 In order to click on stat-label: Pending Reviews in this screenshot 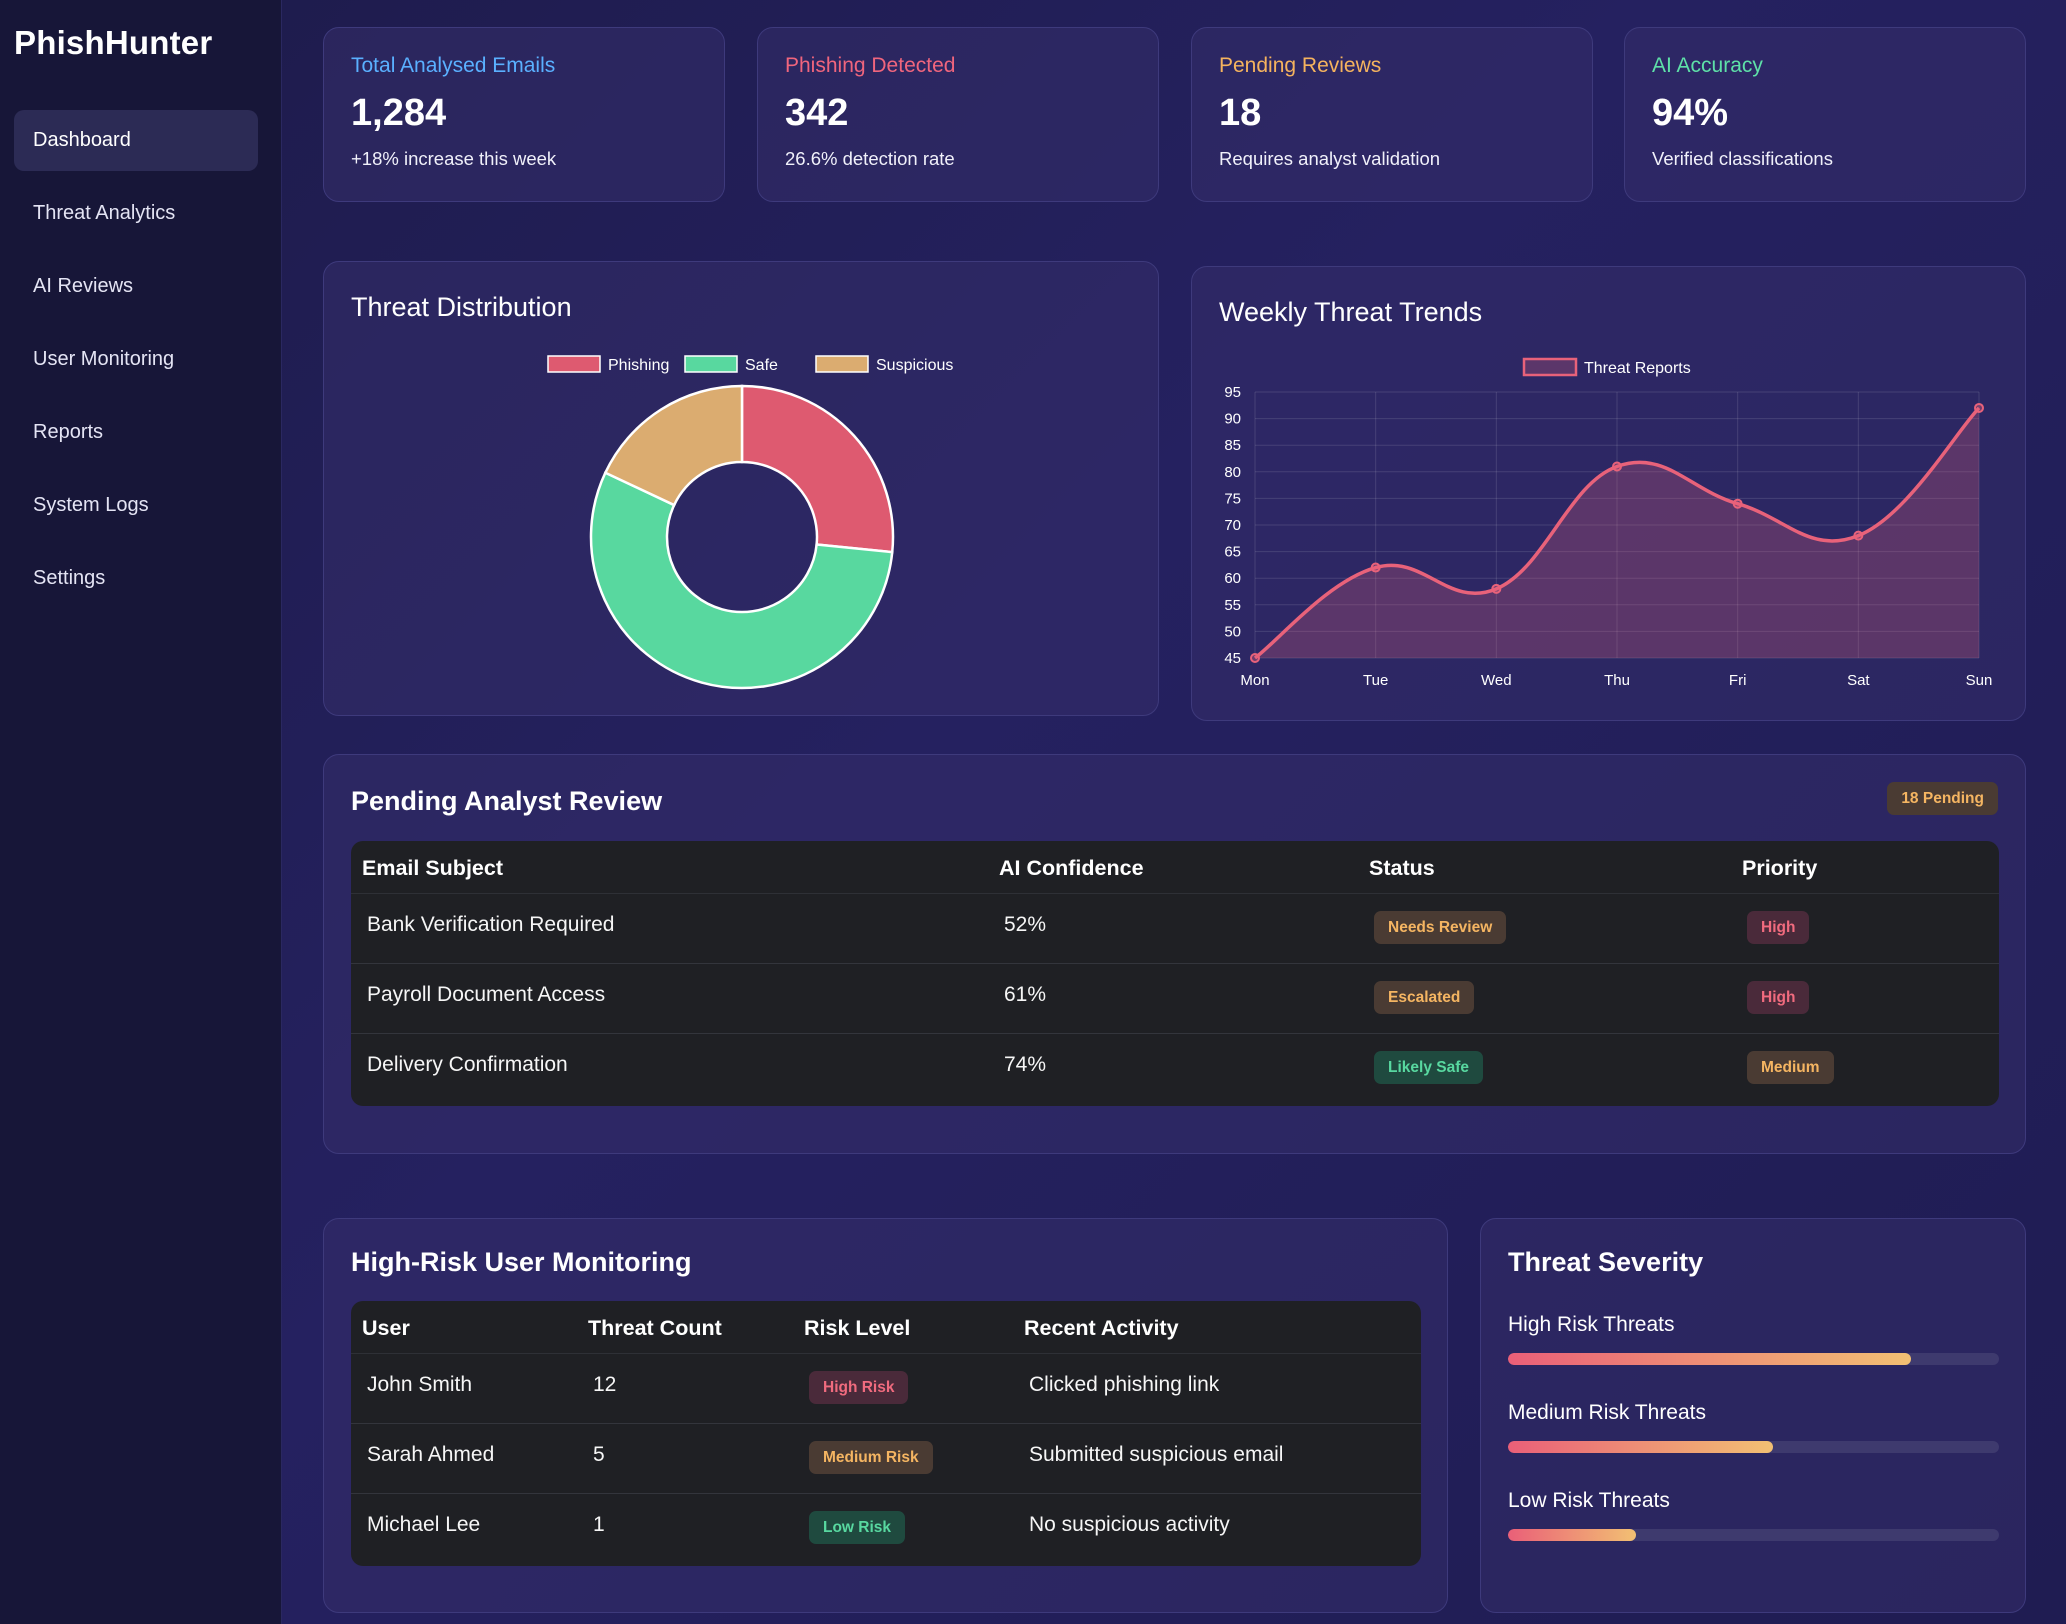, I will do `click(1300, 65)`.